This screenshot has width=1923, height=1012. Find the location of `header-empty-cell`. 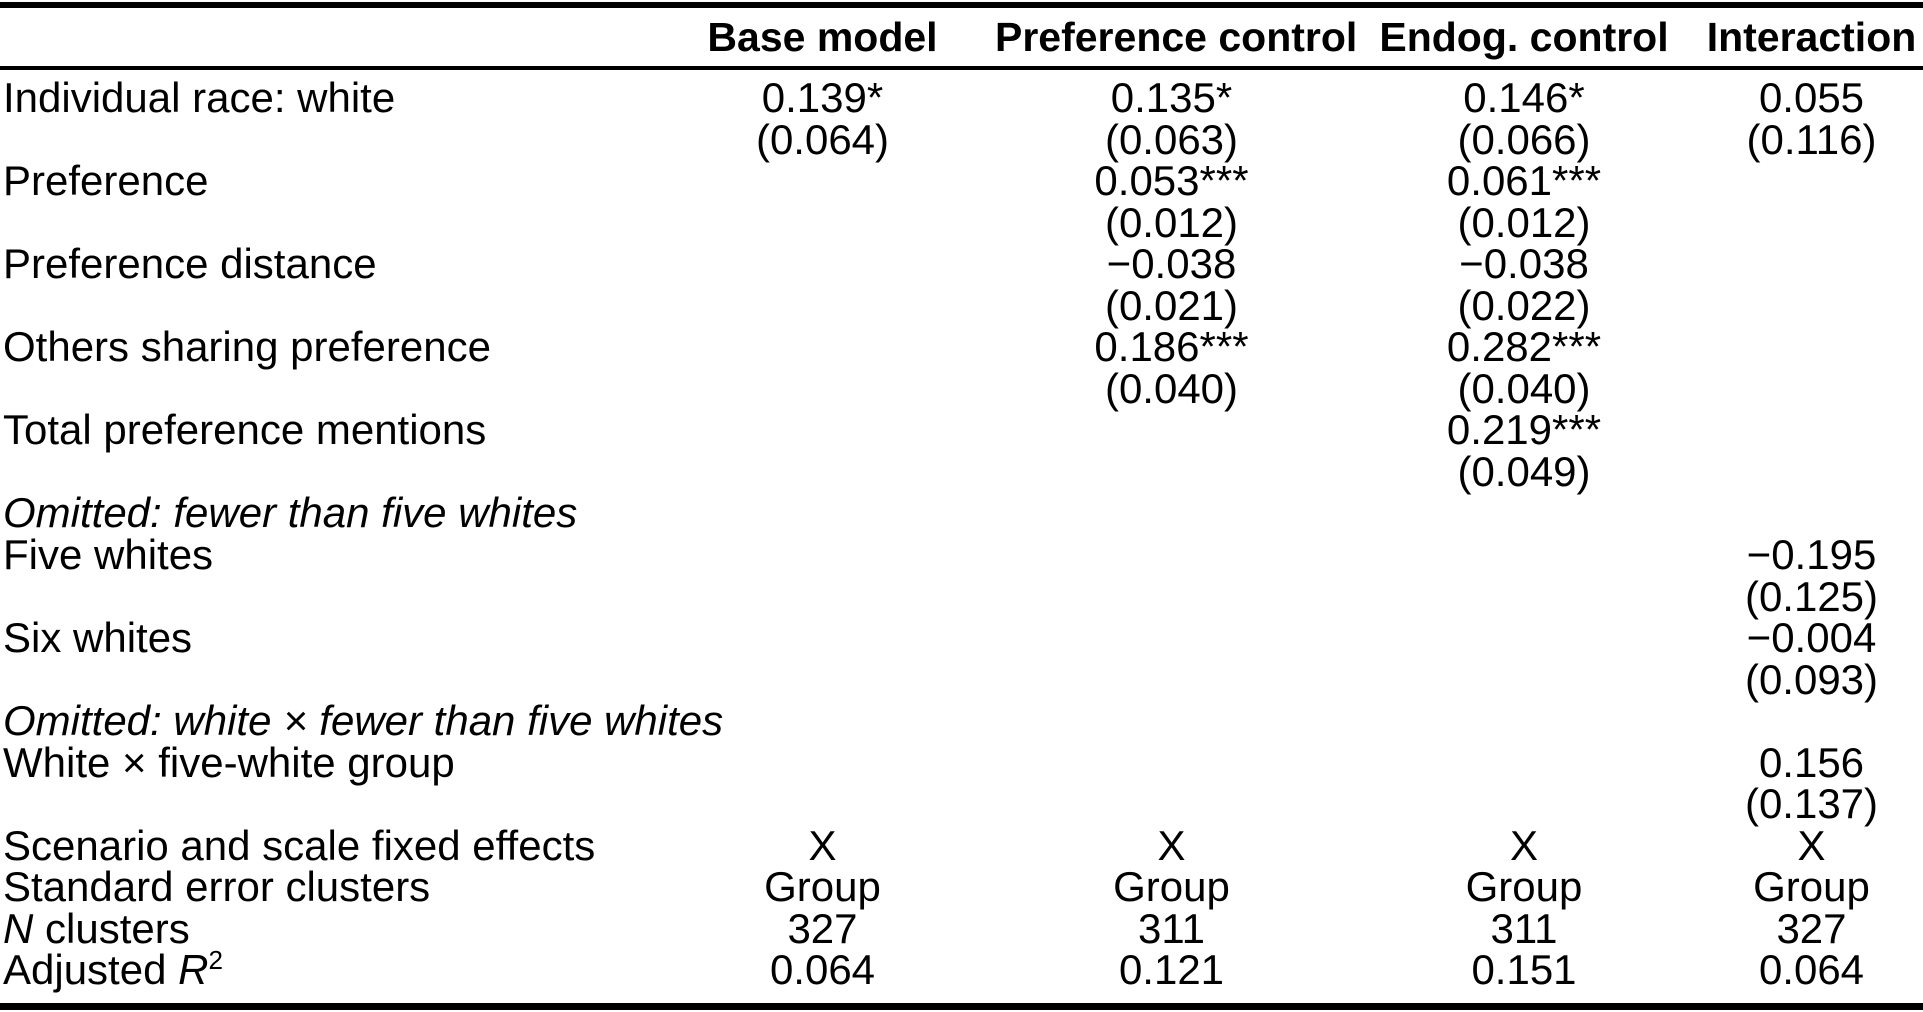

header-empty-cell is located at coordinates (325, 36).